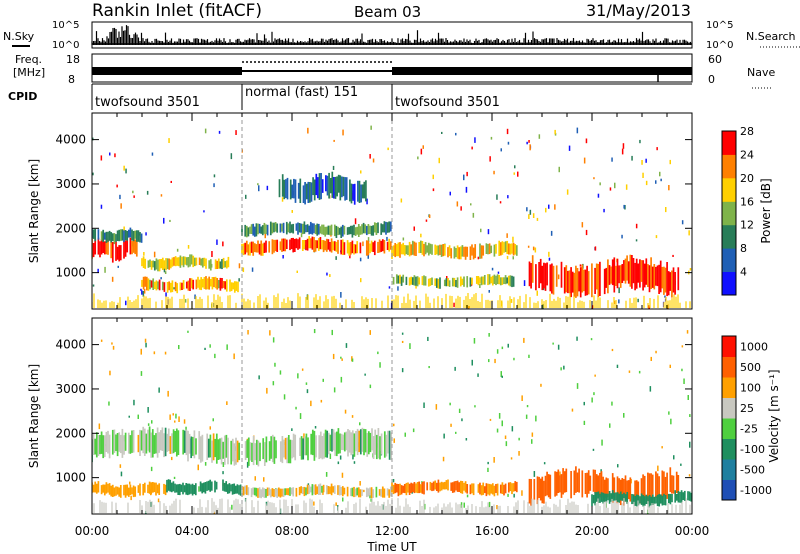 The height and width of the screenshot is (554, 800). I want to click on velocity-colorbar: 1000 500 100 25 -25 -100 -500 -1000, so click(746, 418).